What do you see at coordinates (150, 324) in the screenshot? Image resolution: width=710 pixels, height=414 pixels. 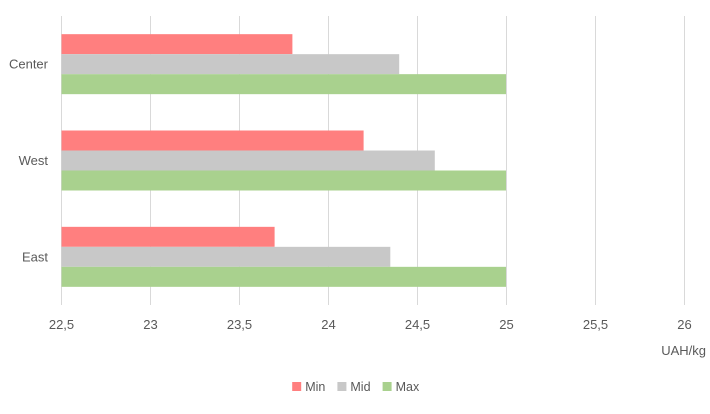 I see `x-tick-label: 23` at bounding box center [150, 324].